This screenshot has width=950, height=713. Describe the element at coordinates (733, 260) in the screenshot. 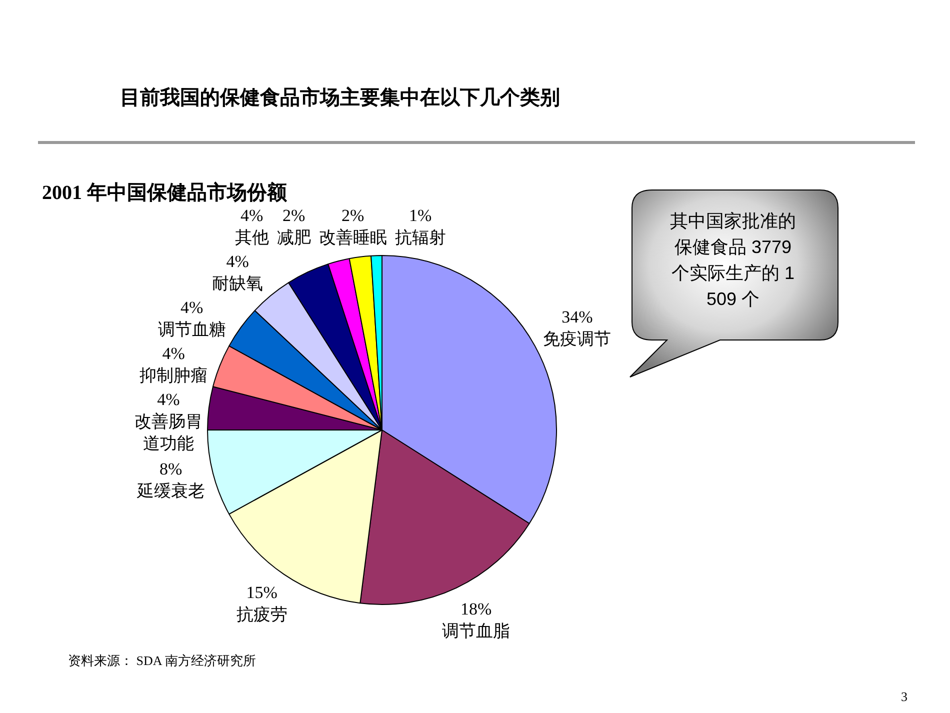

I see `text: 其中国家批准的保健食品 3779 个实际生产的 1 509 个` at that location.